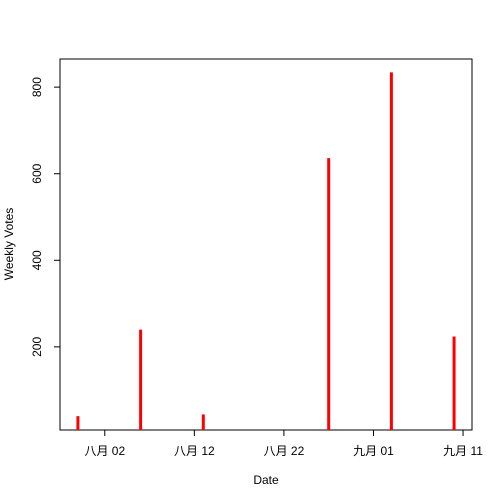 Image resolution: width=504 pixels, height=504 pixels. Describe the element at coordinates (37, 173) in the screenshot. I see `y-tick-label: 600` at that location.